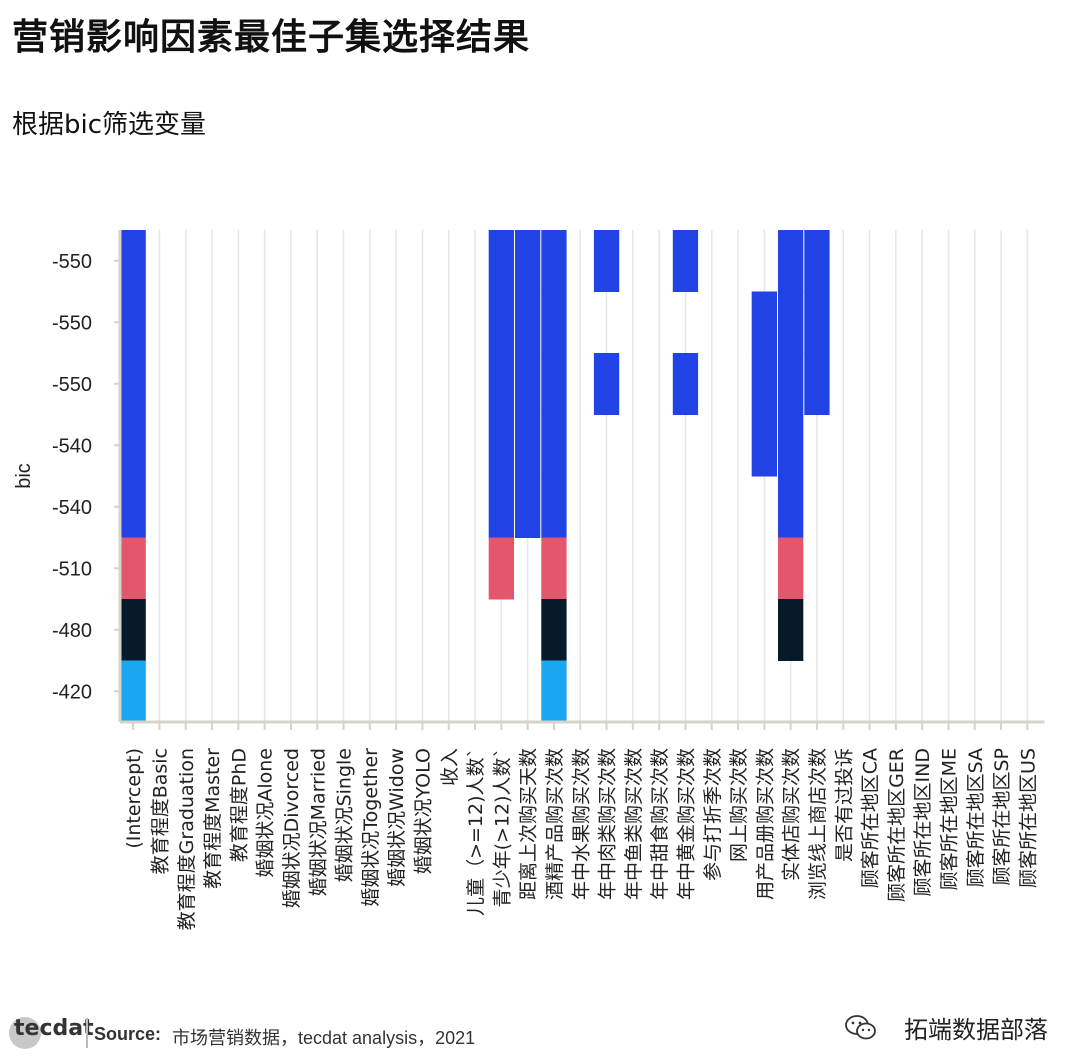 This screenshot has height=1062, width=1080. I want to click on x-tick-label: 教育程度Basic, so click(160, 811).